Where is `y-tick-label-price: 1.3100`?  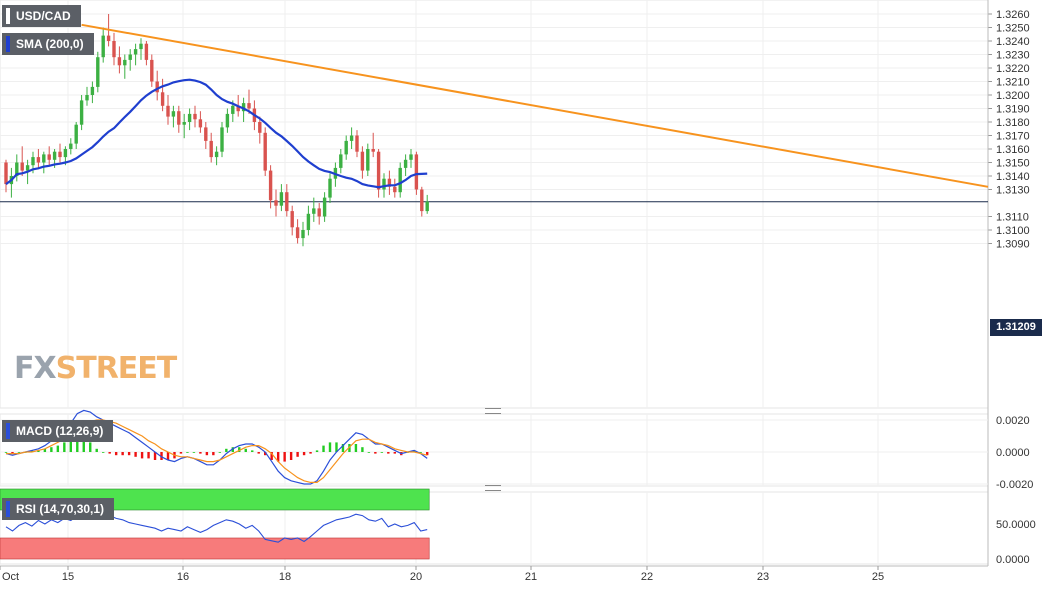
y-tick-label-price: 1.3100 is located at coordinates (1013, 231).